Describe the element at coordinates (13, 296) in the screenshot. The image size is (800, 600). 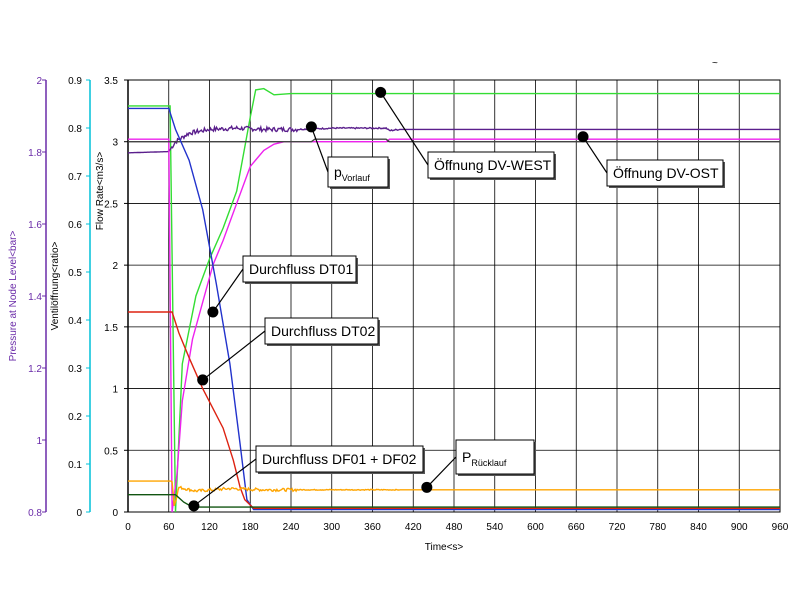
I see `y-axis-label-pressure: Pressure at Node Level<bar>` at that location.